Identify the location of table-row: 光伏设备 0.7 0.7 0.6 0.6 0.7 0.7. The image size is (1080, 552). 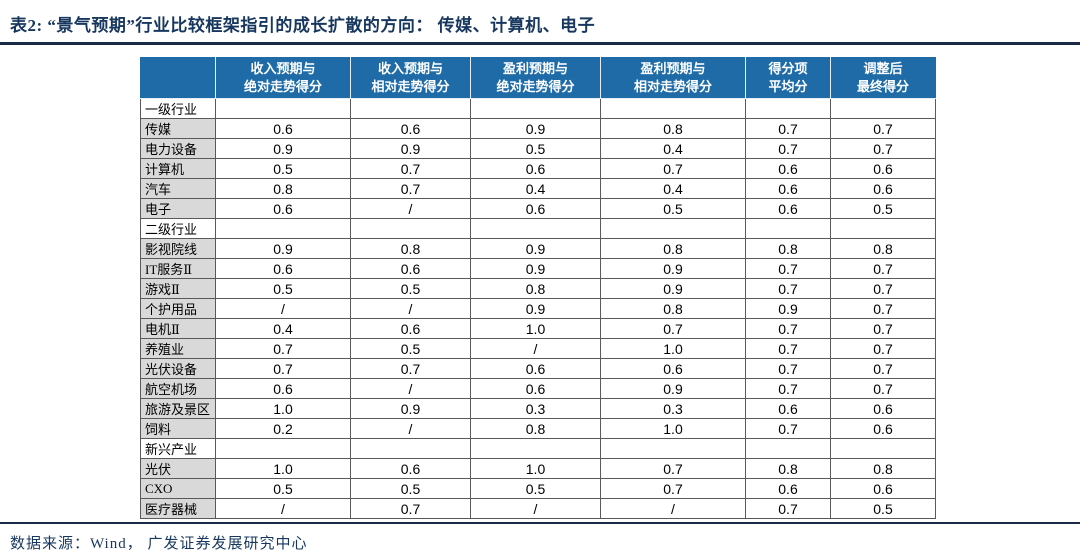
(538, 368).